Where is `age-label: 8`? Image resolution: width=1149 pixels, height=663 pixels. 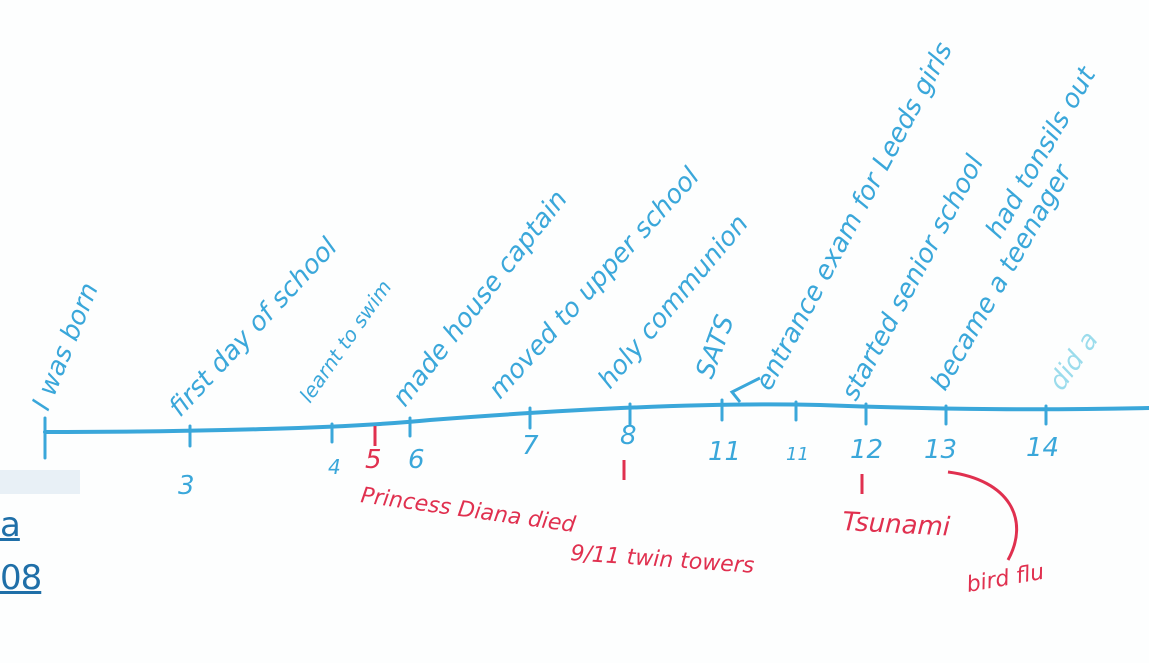 age-label: 8 is located at coordinates (628, 436).